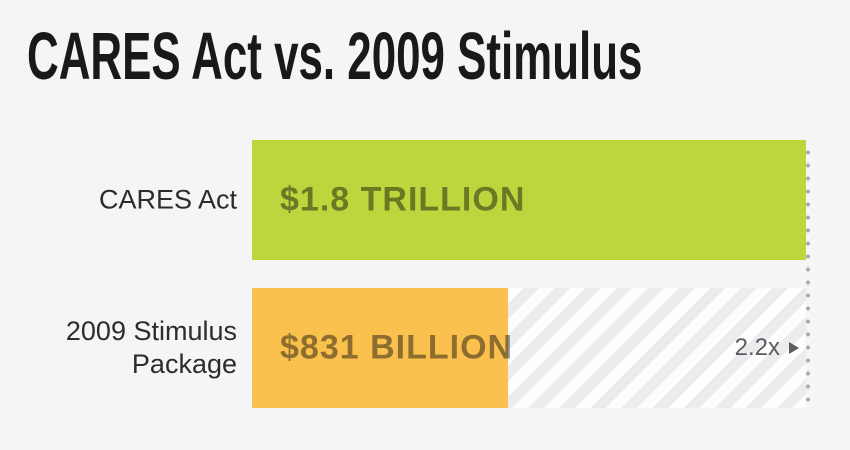 This screenshot has height=450, width=850. I want to click on category-label-2009-stimulus: 2009 Stimulus Package, so click(151, 347).